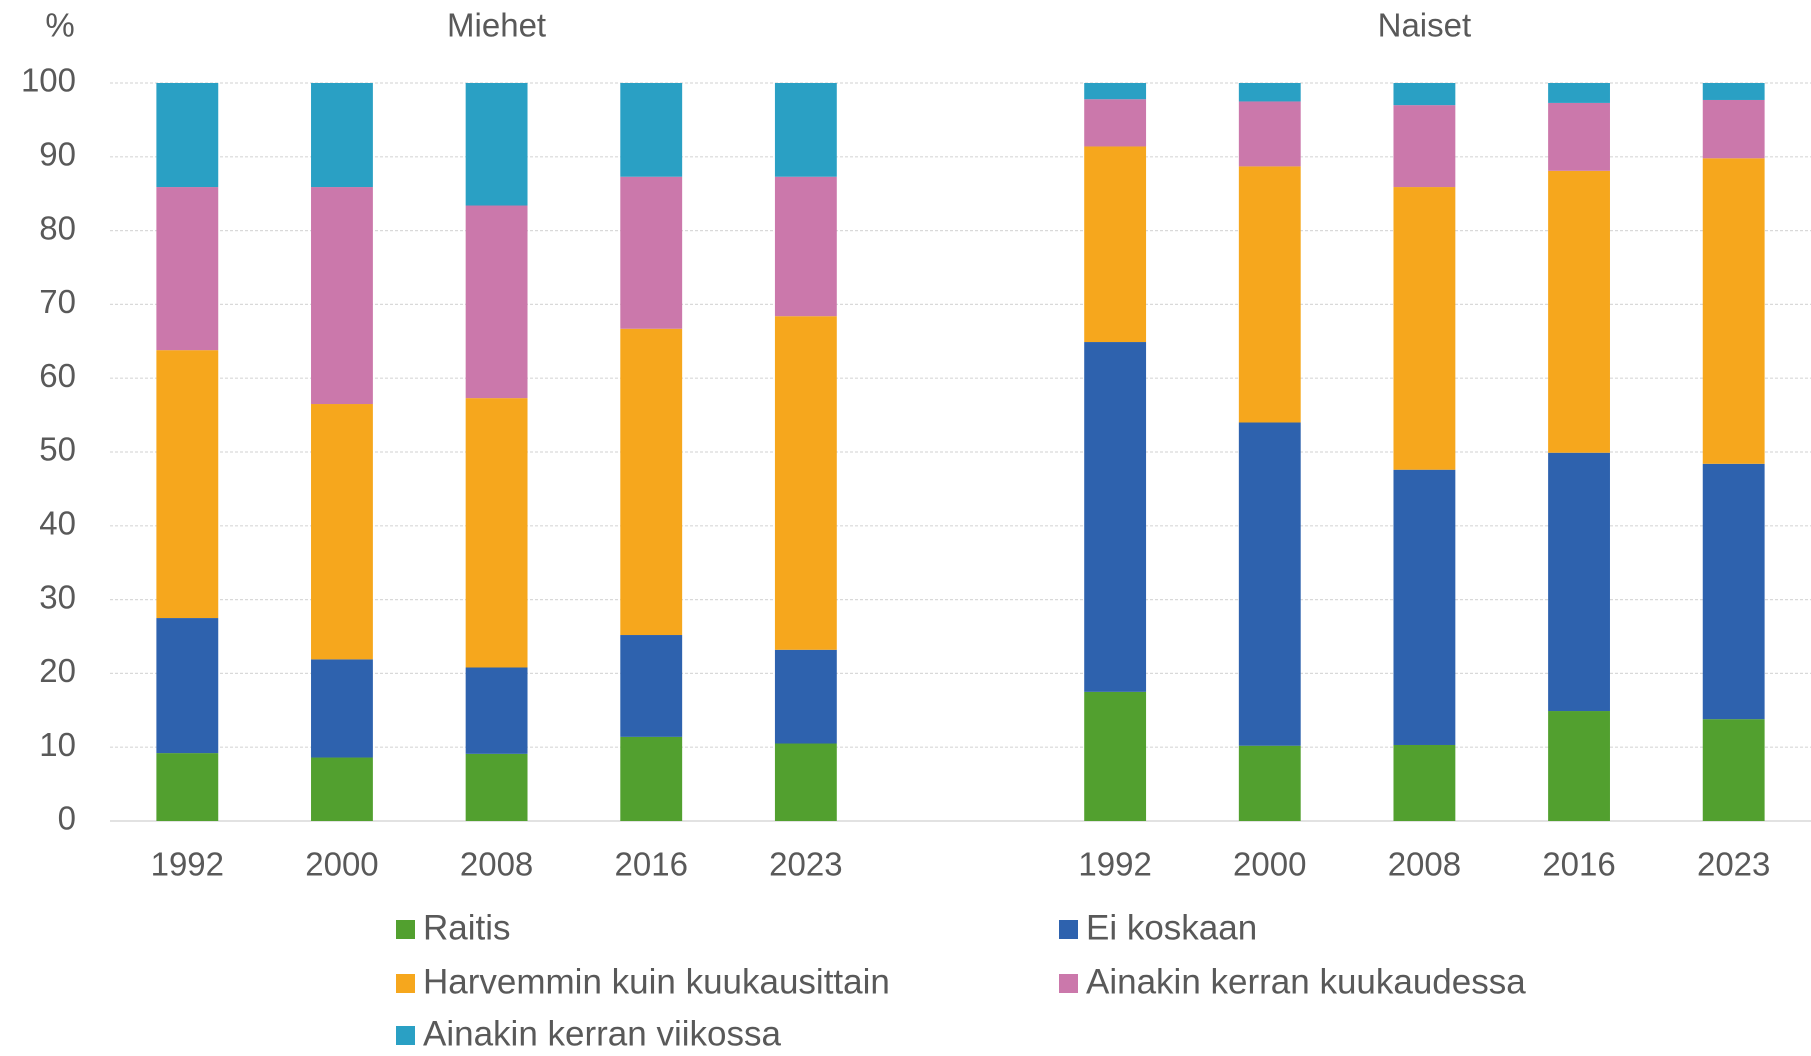 The height and width of the screenshot is (1056, 1811). Describe the element at coordinates (48, 80) in the screenshot. I see `y-tick-label: 100` at that location.